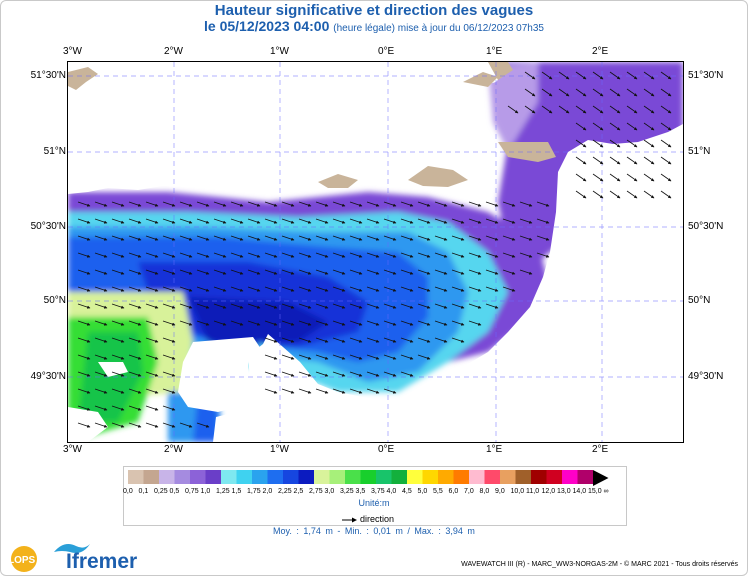 Image resolution: width=748 pixels, height=576 pixels. What do you see at coordinates (699, 151) in the screenshot?
I see `lat-label-right: 51°N` at bounding box center [699, 151].